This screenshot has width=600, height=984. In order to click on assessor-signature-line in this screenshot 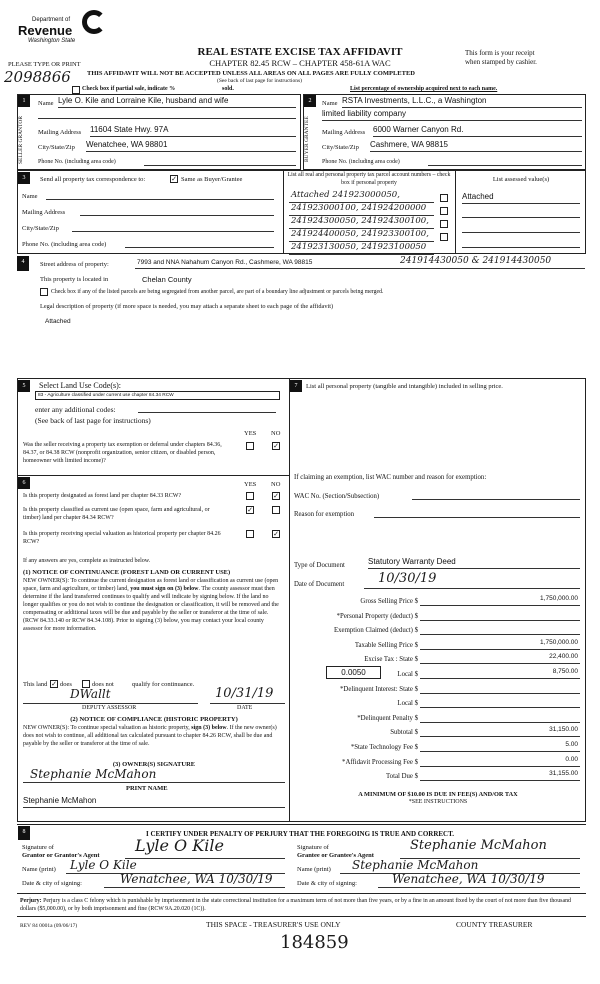, I will do `click(110, 696)`.